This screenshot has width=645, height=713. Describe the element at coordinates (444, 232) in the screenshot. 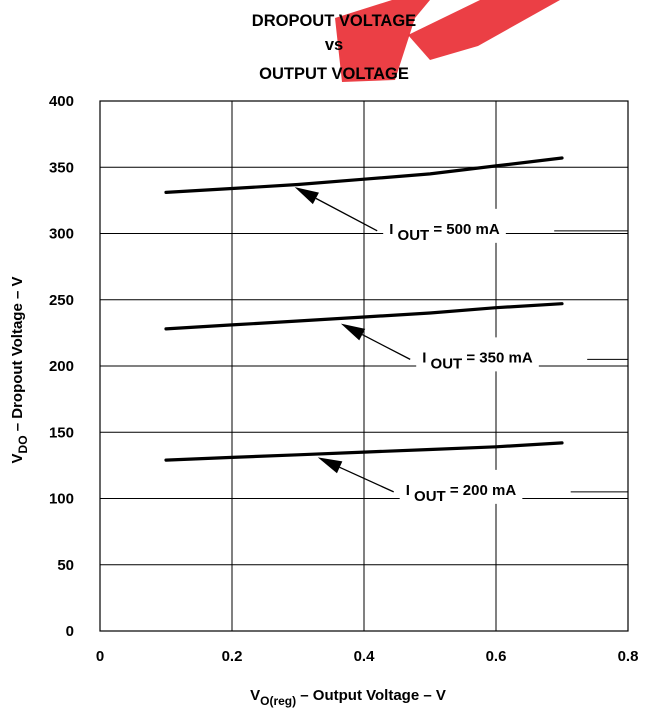

I see `series-label-0: I OUT = 500 mA` at that location.